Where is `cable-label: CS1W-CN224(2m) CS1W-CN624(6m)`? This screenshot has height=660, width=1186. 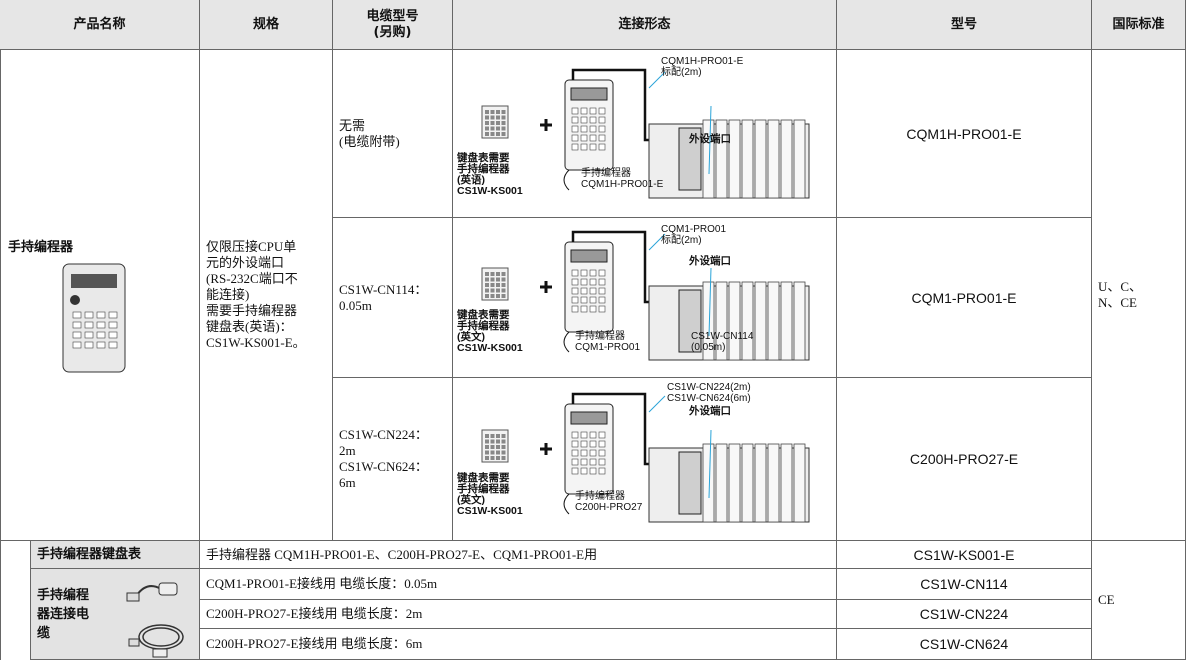 cable-label: CS1W-CN224(2m) CS1W-CN624(6m) is located at coordinates (709, 393).